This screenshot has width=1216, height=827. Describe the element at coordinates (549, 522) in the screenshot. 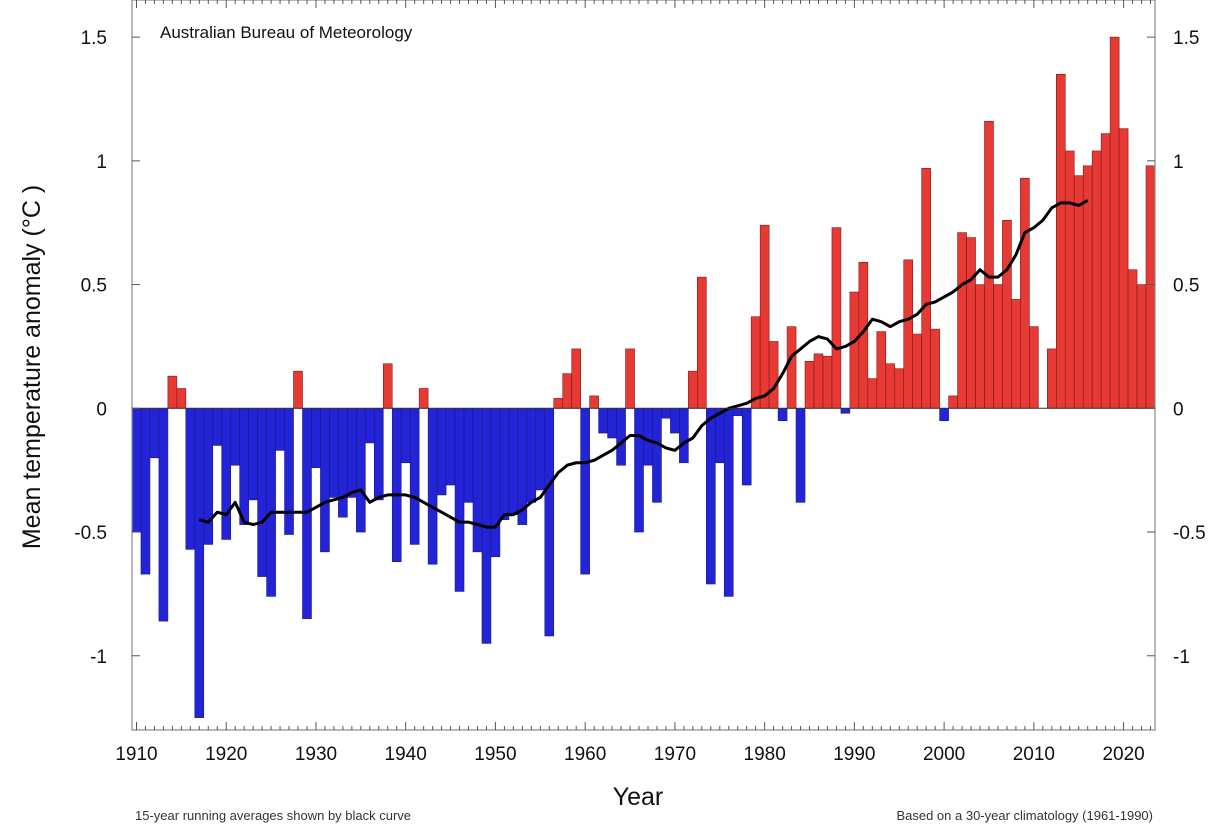

I see `bar-1956` at that location.